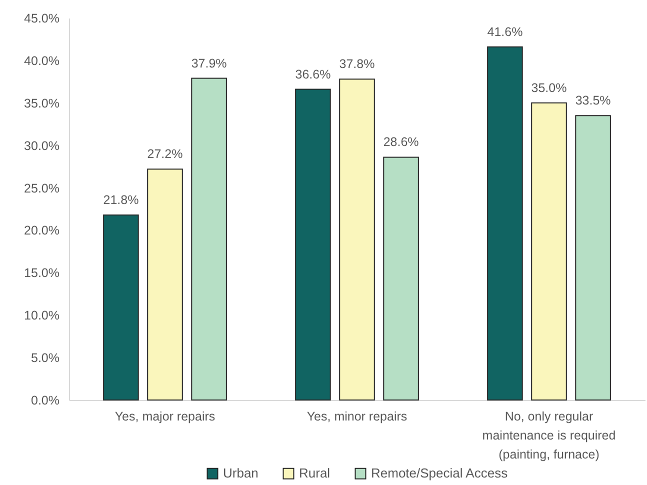 Image resolution: width=647 pixels, height=485 pixels. I want to click on y-tick-label: 20.0%, so click(42, 231).